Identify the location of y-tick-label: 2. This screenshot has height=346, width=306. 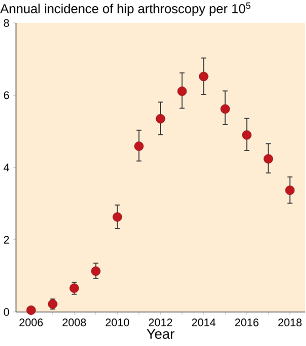
(6, 240).